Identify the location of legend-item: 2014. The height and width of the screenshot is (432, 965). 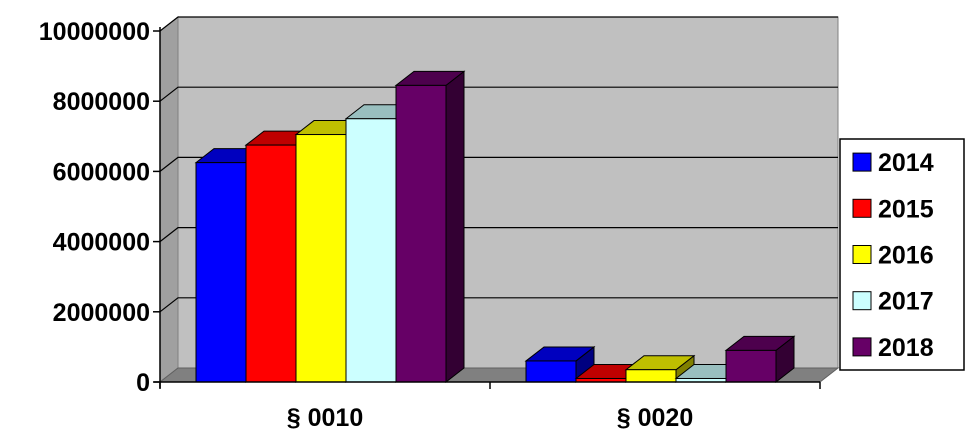
(893, 163).